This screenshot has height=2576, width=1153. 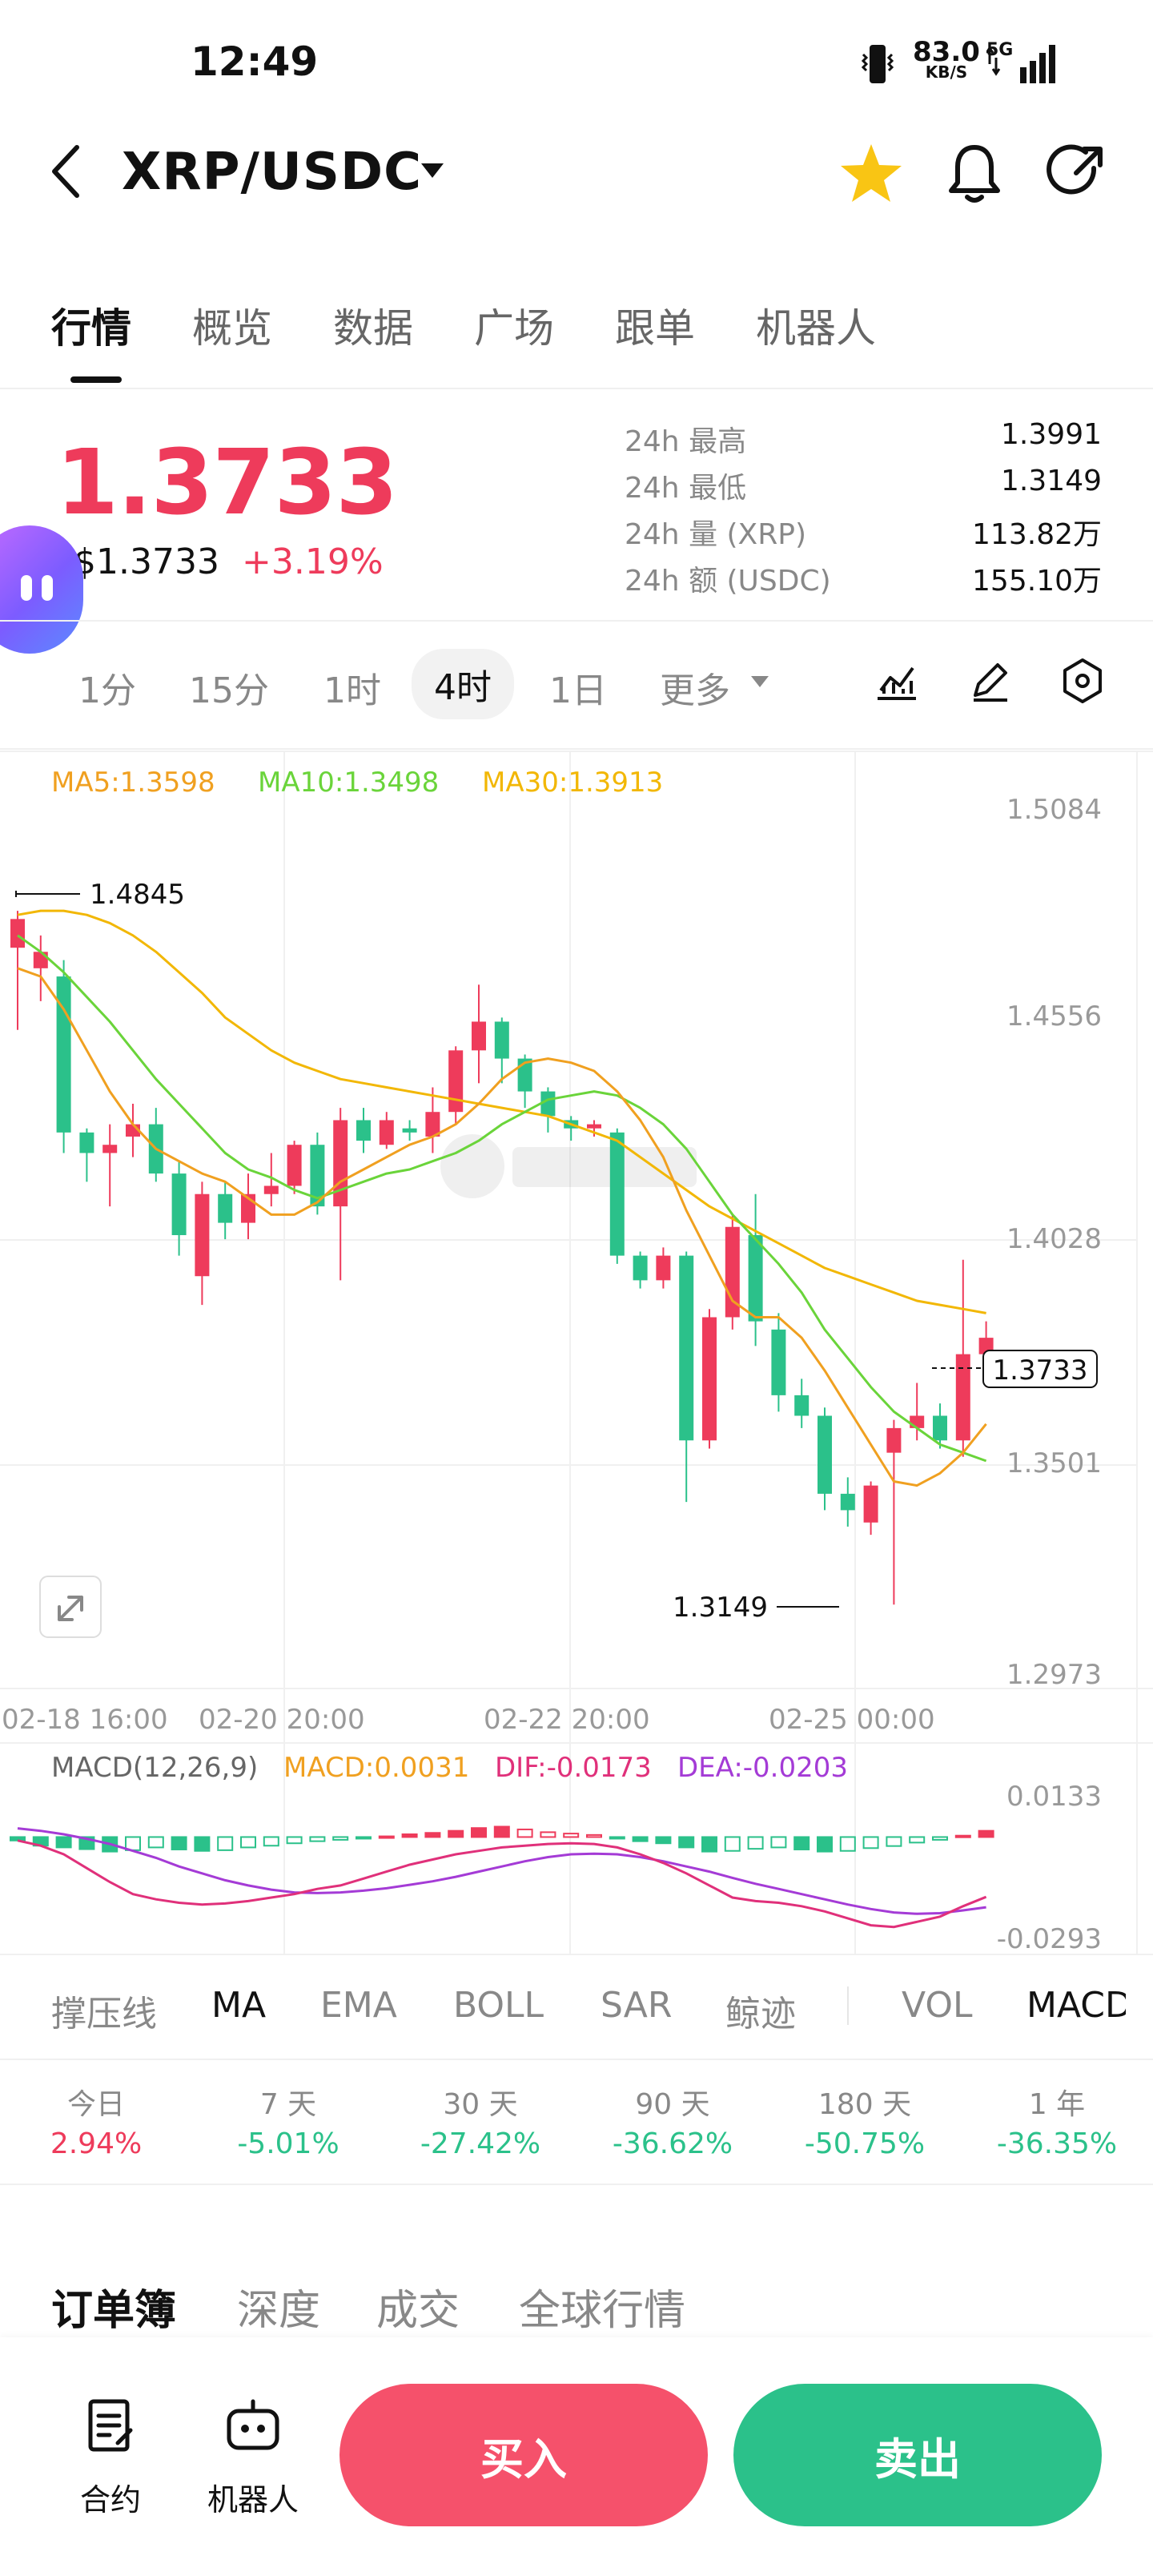 I want to click on perf-value-1y: -36.35%, so click(x=1057, y=2143).